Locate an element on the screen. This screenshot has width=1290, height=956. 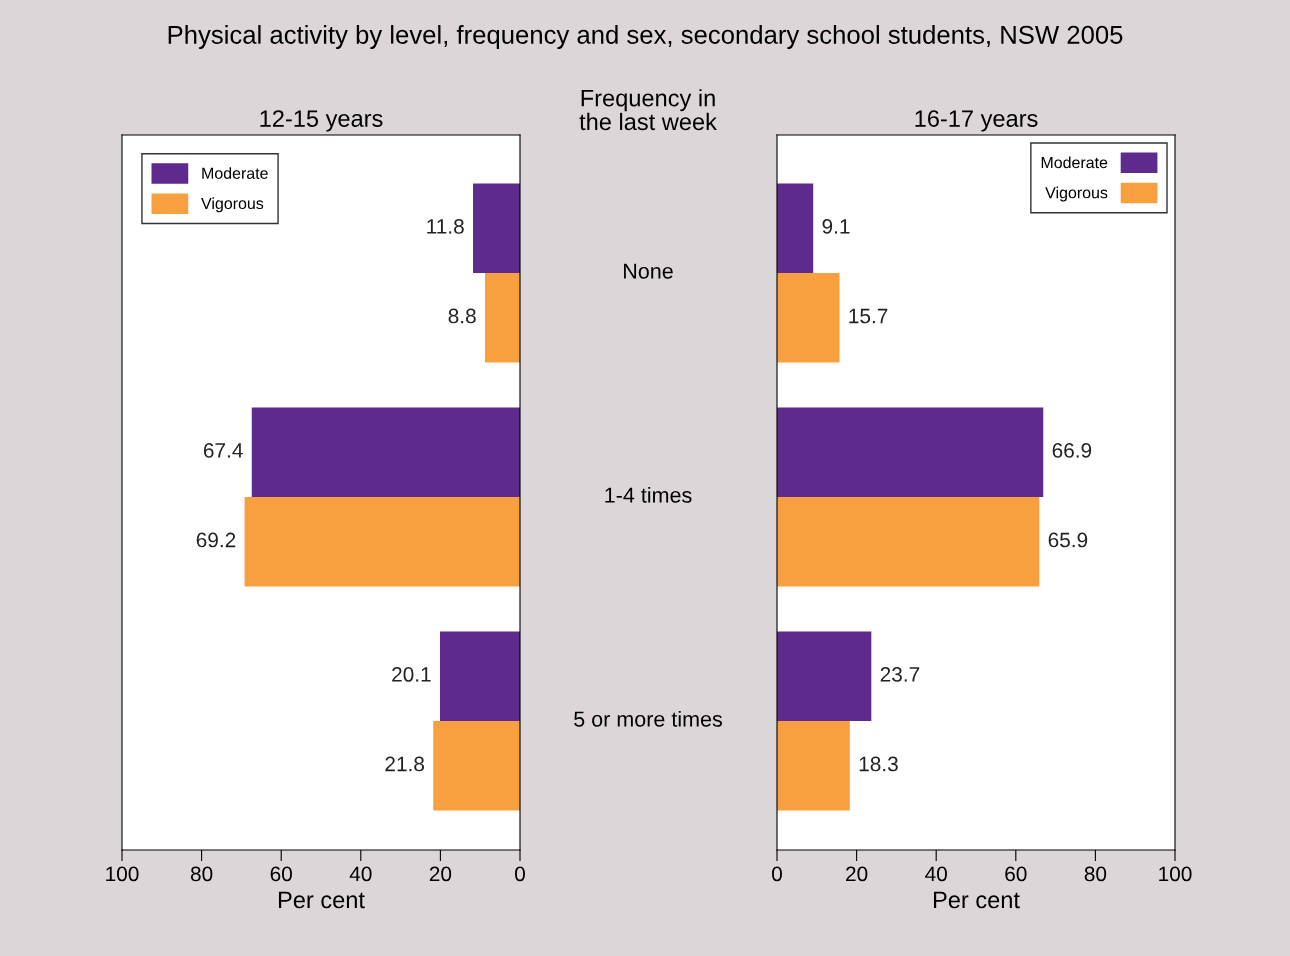
data-label: 66.9 is located at coordinates (1072, 450).